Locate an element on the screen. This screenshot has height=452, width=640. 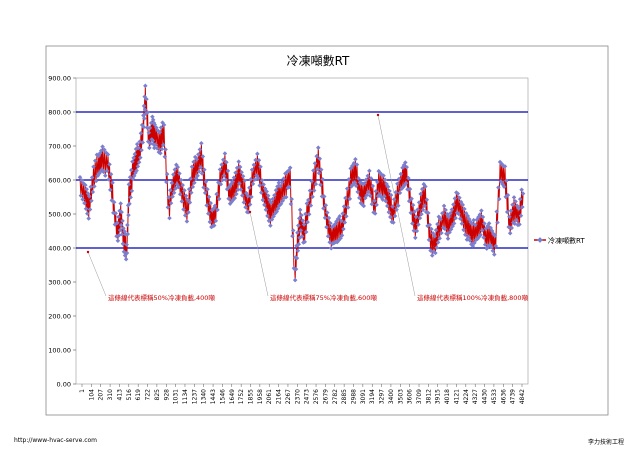
footer-credit: 李力技術工程 is located at coordinates (605, 442).